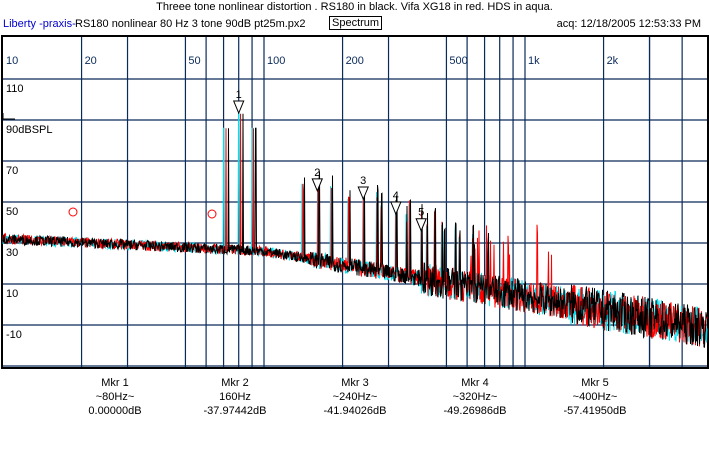  What do you see at coordinates (628, 24) in the screenshot?
I see `acquisition-time: acq: 12/18/2005 12:53:33 PM` at bounding box center [628, 24].